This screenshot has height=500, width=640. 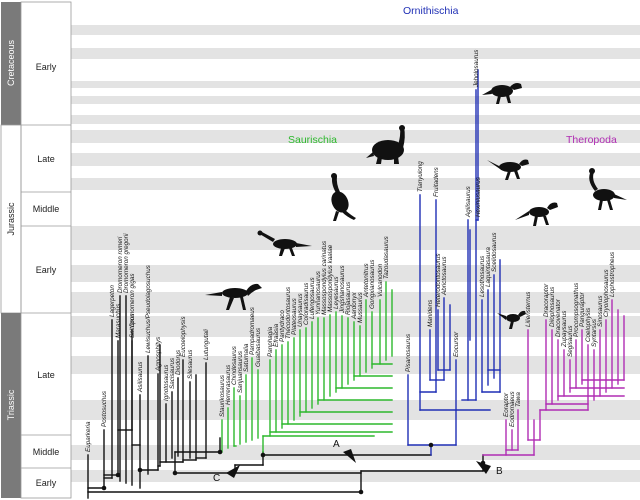 I want to click on taxon-label: Chindesaurus, so click(x=234, y=365).